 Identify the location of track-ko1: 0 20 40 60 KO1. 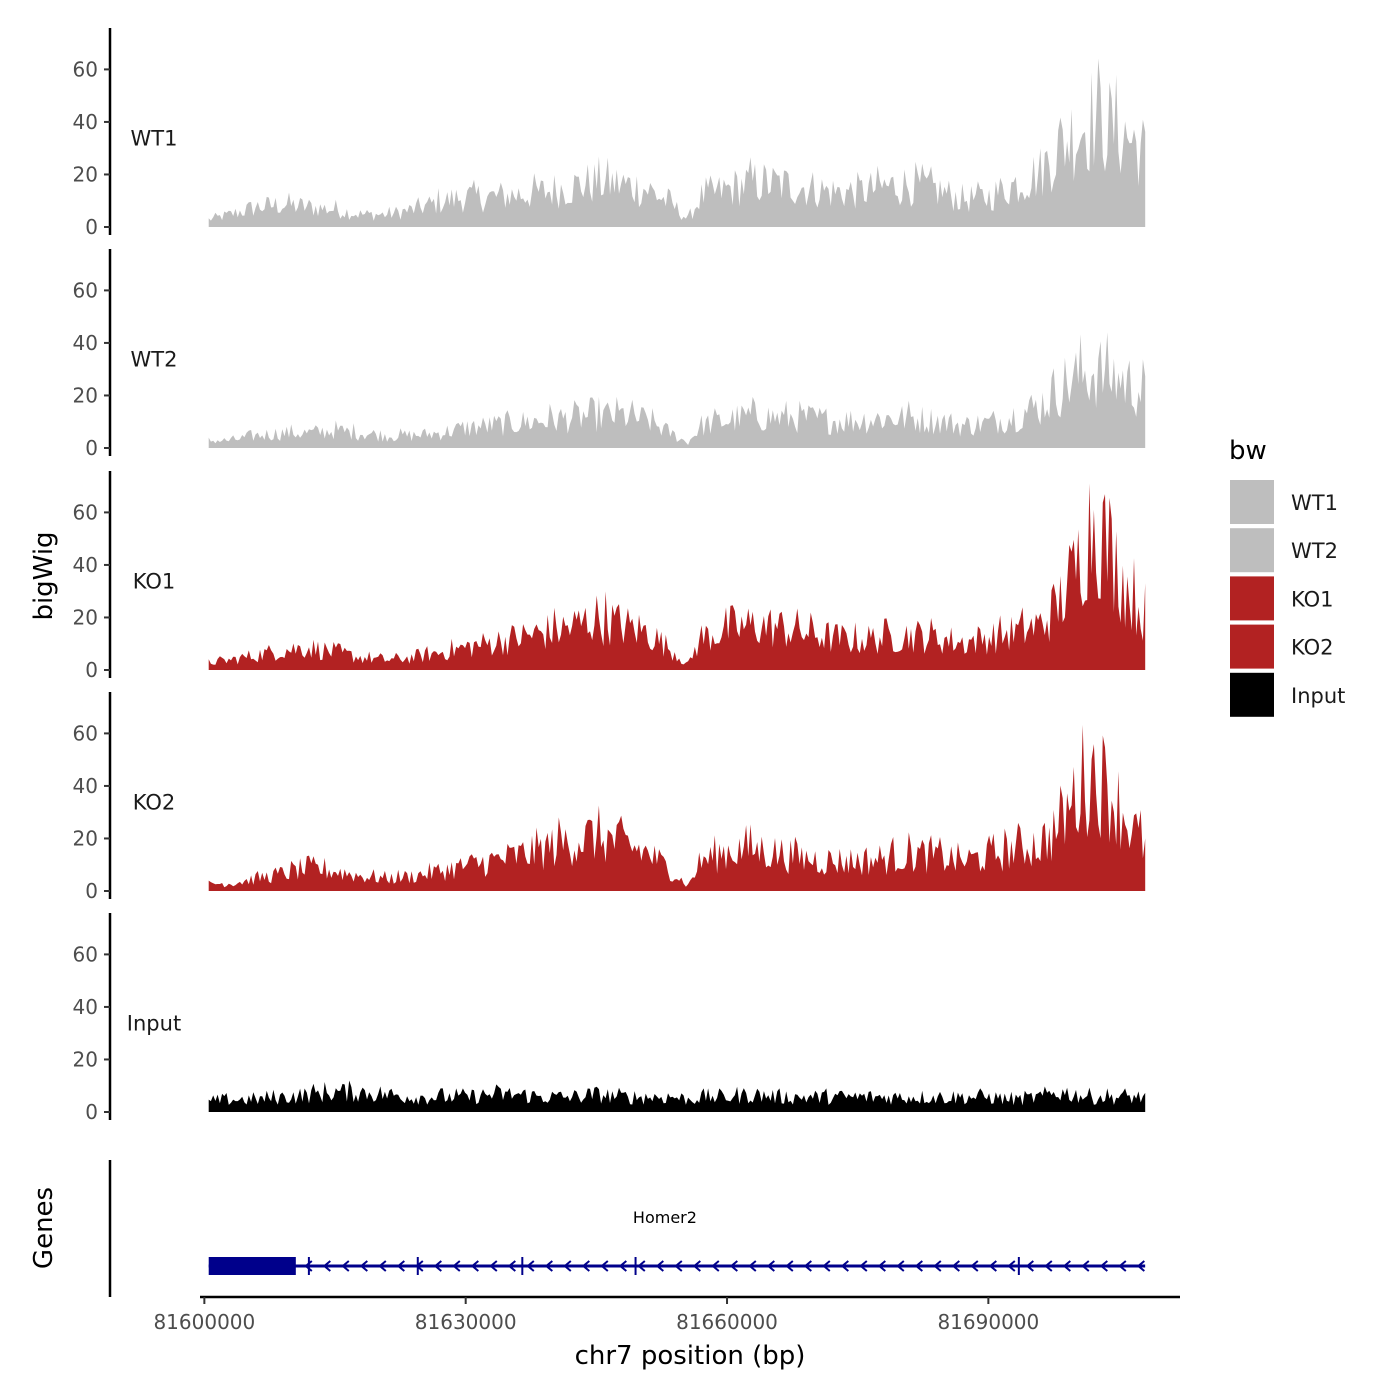
(609, 576).